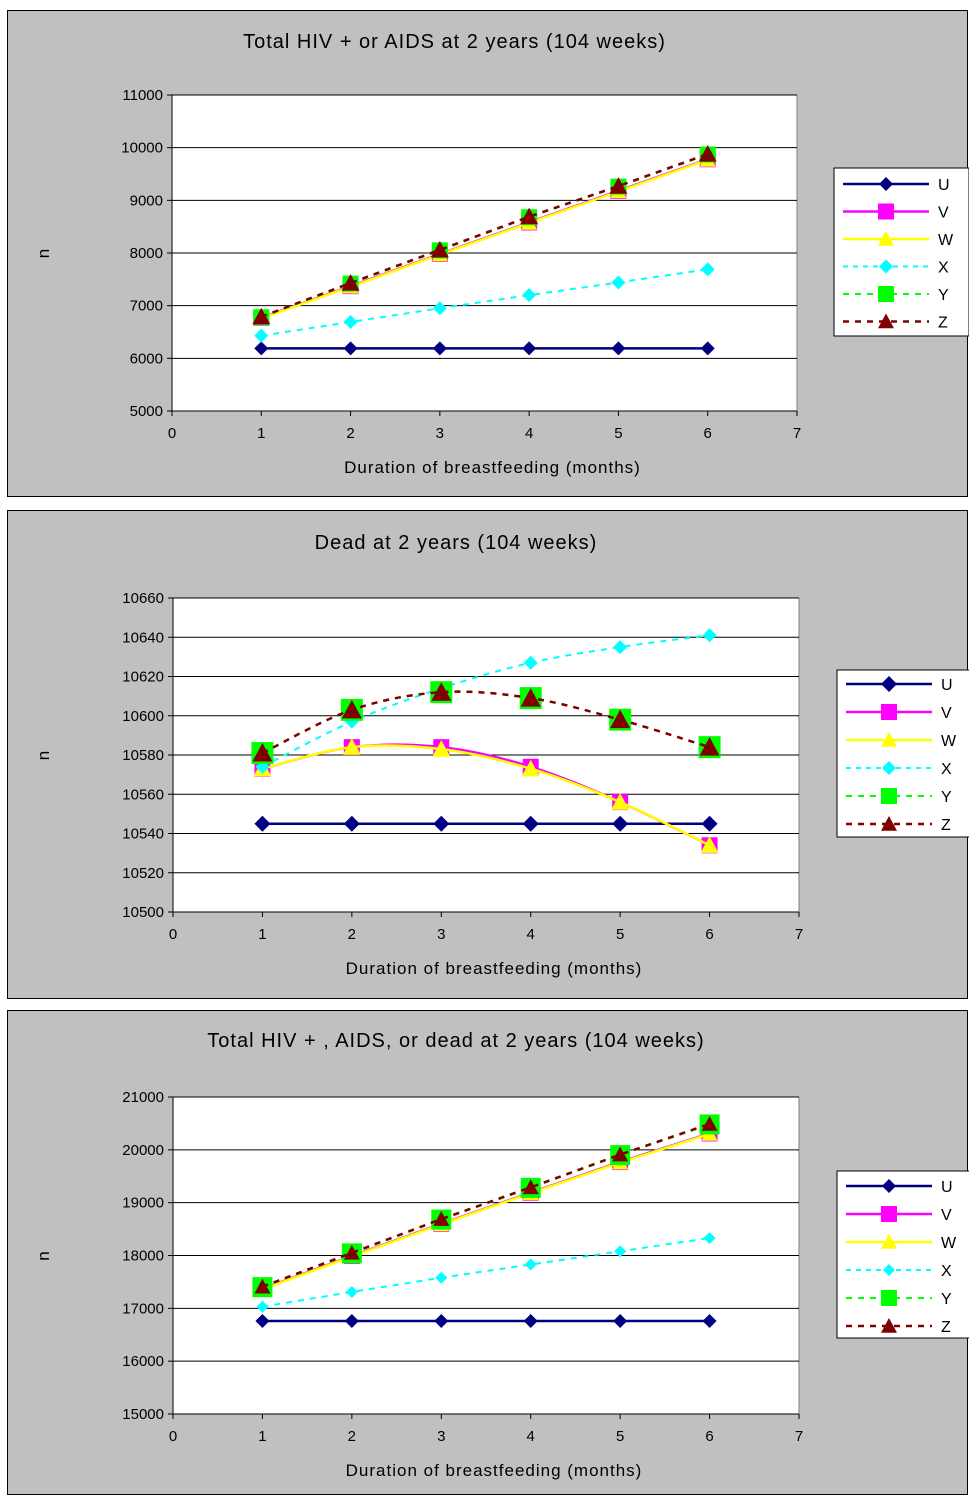 The image size is (971, 1496). Describe the element at coordinates (486, 1321) in the screenshot. I see `series-u` at that location.